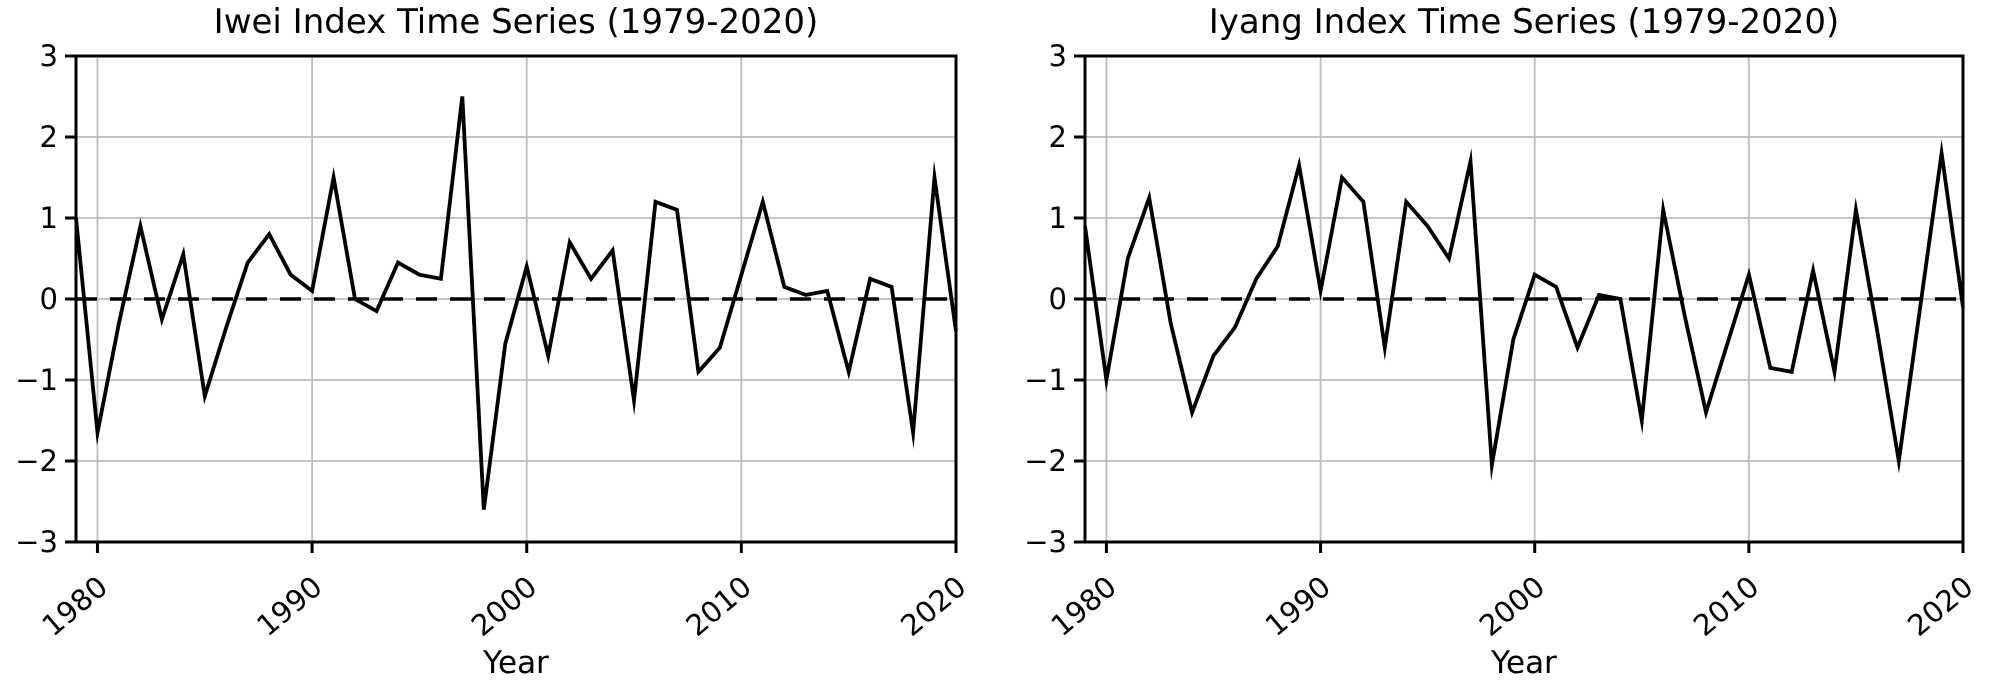 The image size is (2000, 697). What do you see at coordinates (1524, 22) in the screenshot?
I see `iyang-chart-title: Iyang Index Time Series (1979-2020)` at bounding box center [1524, 22].